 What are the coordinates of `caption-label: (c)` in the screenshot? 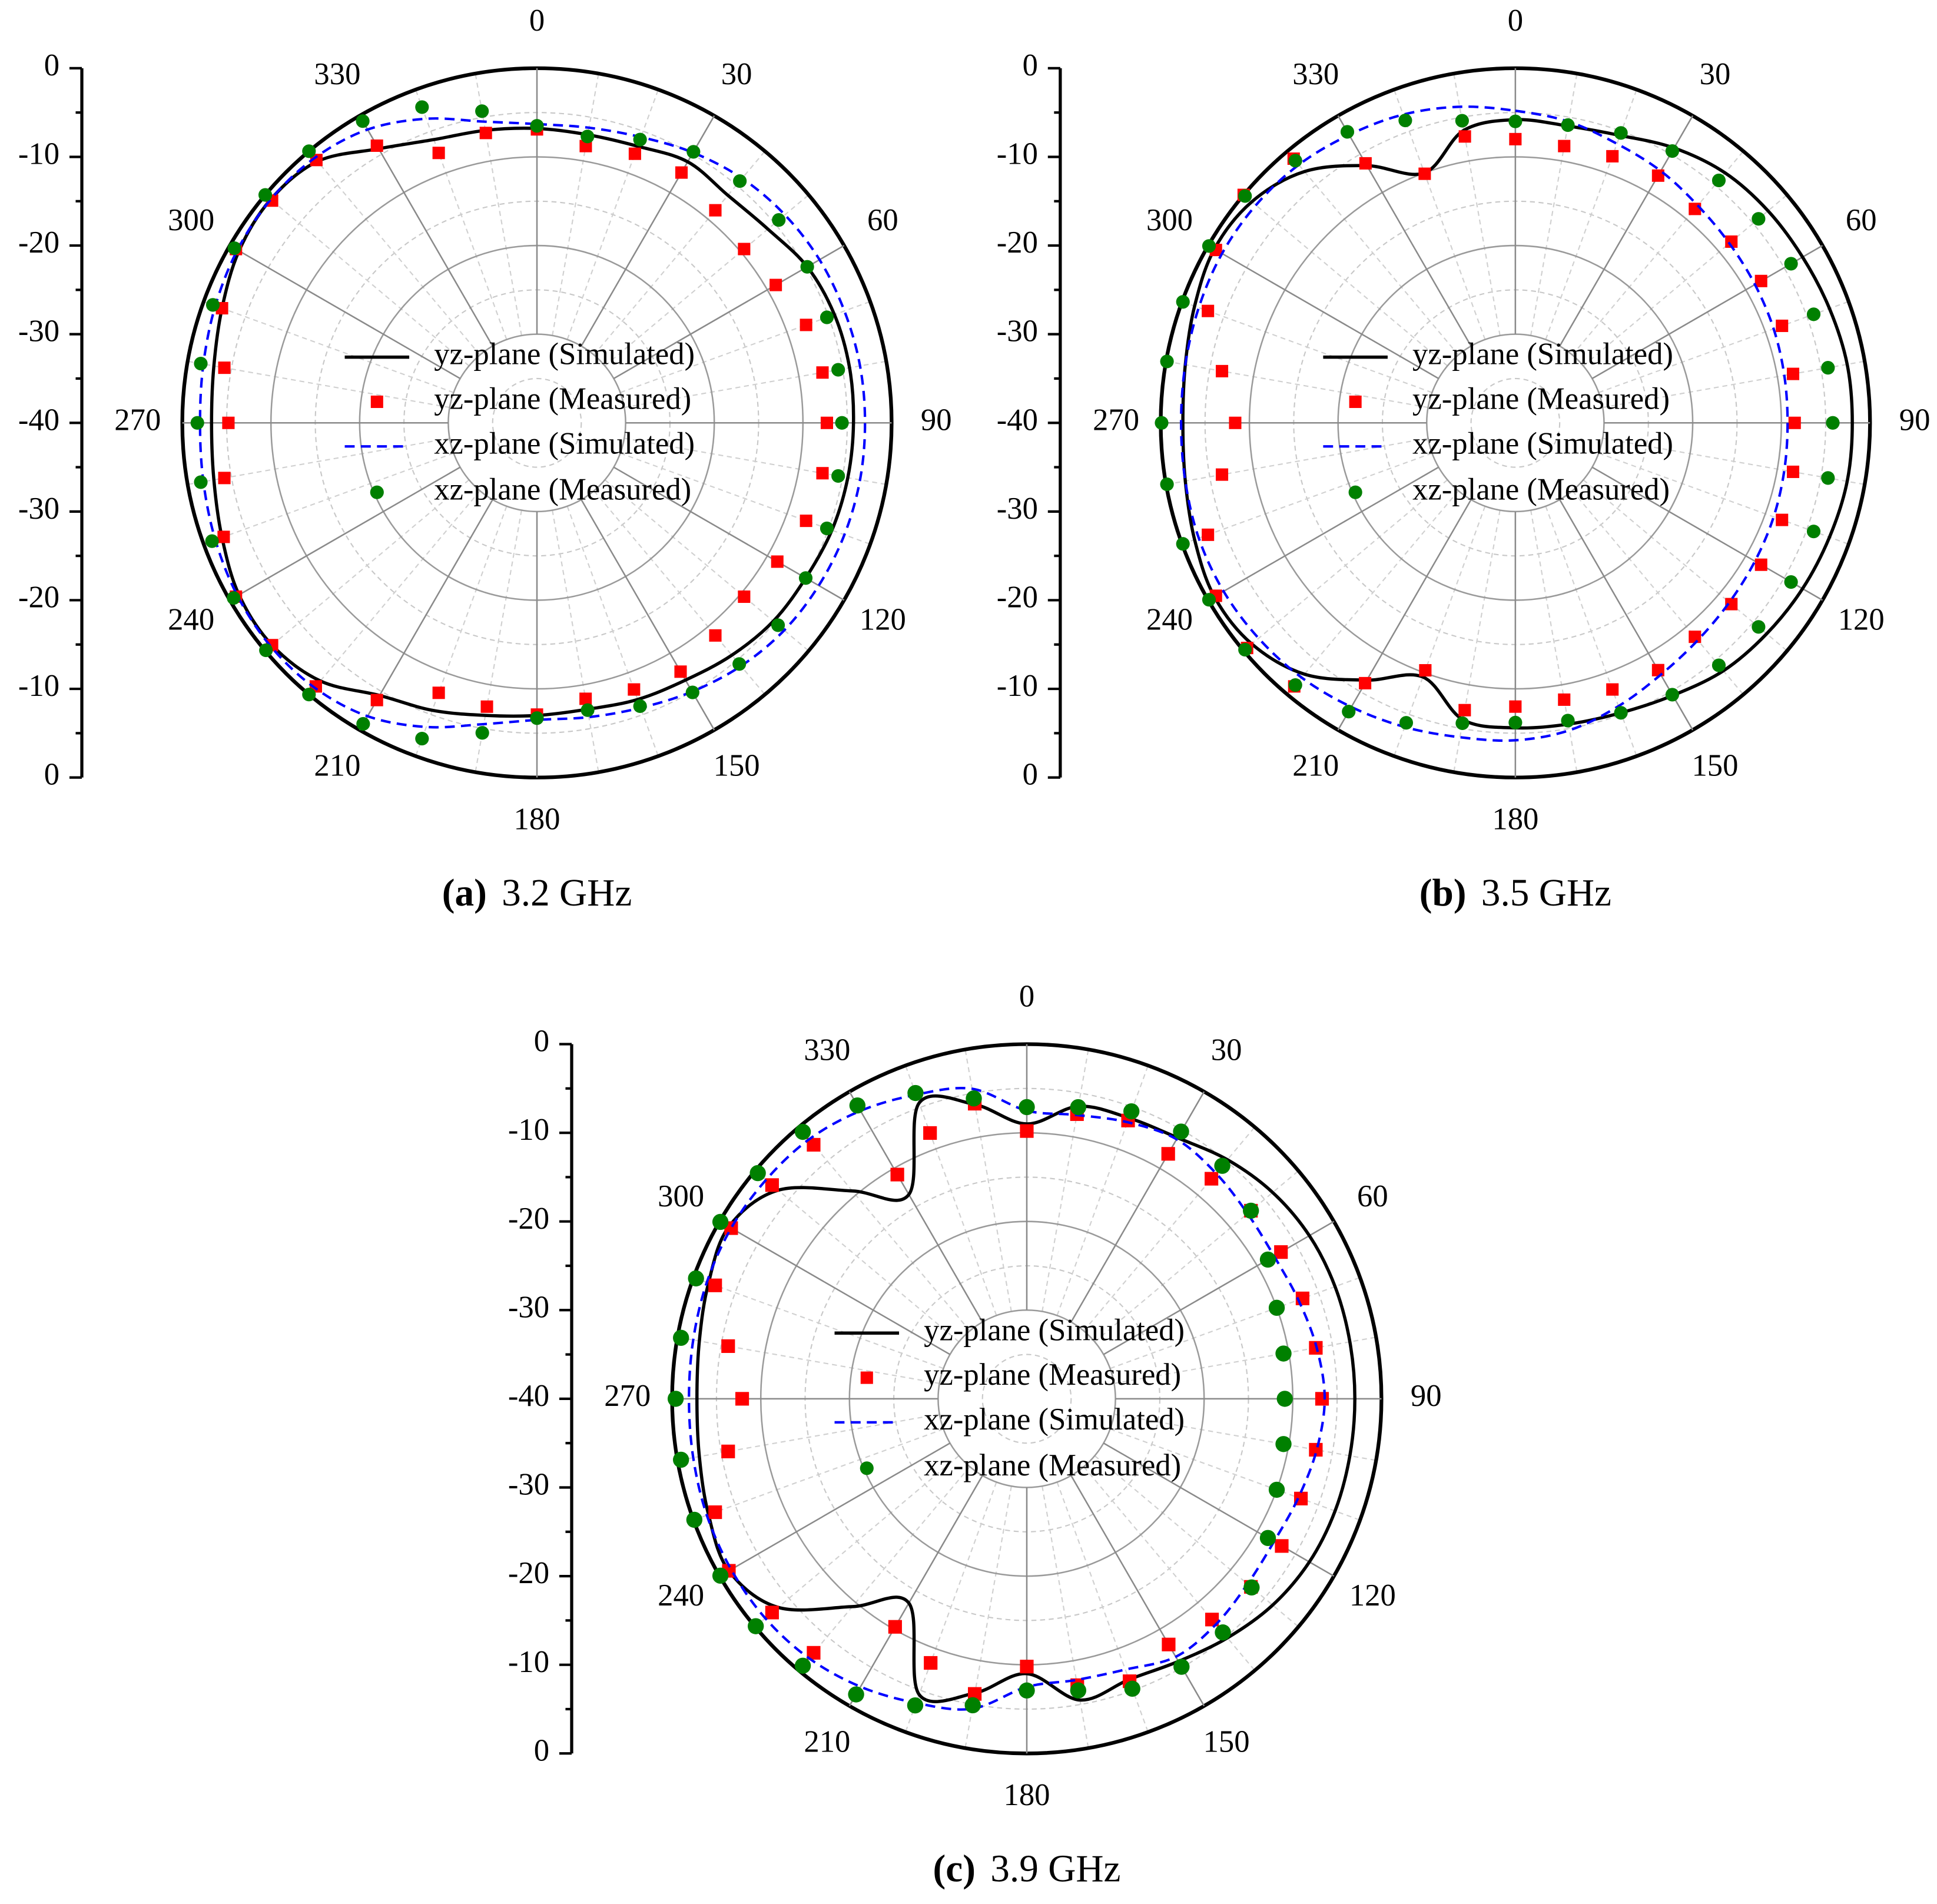 It's located at (955, 1868).